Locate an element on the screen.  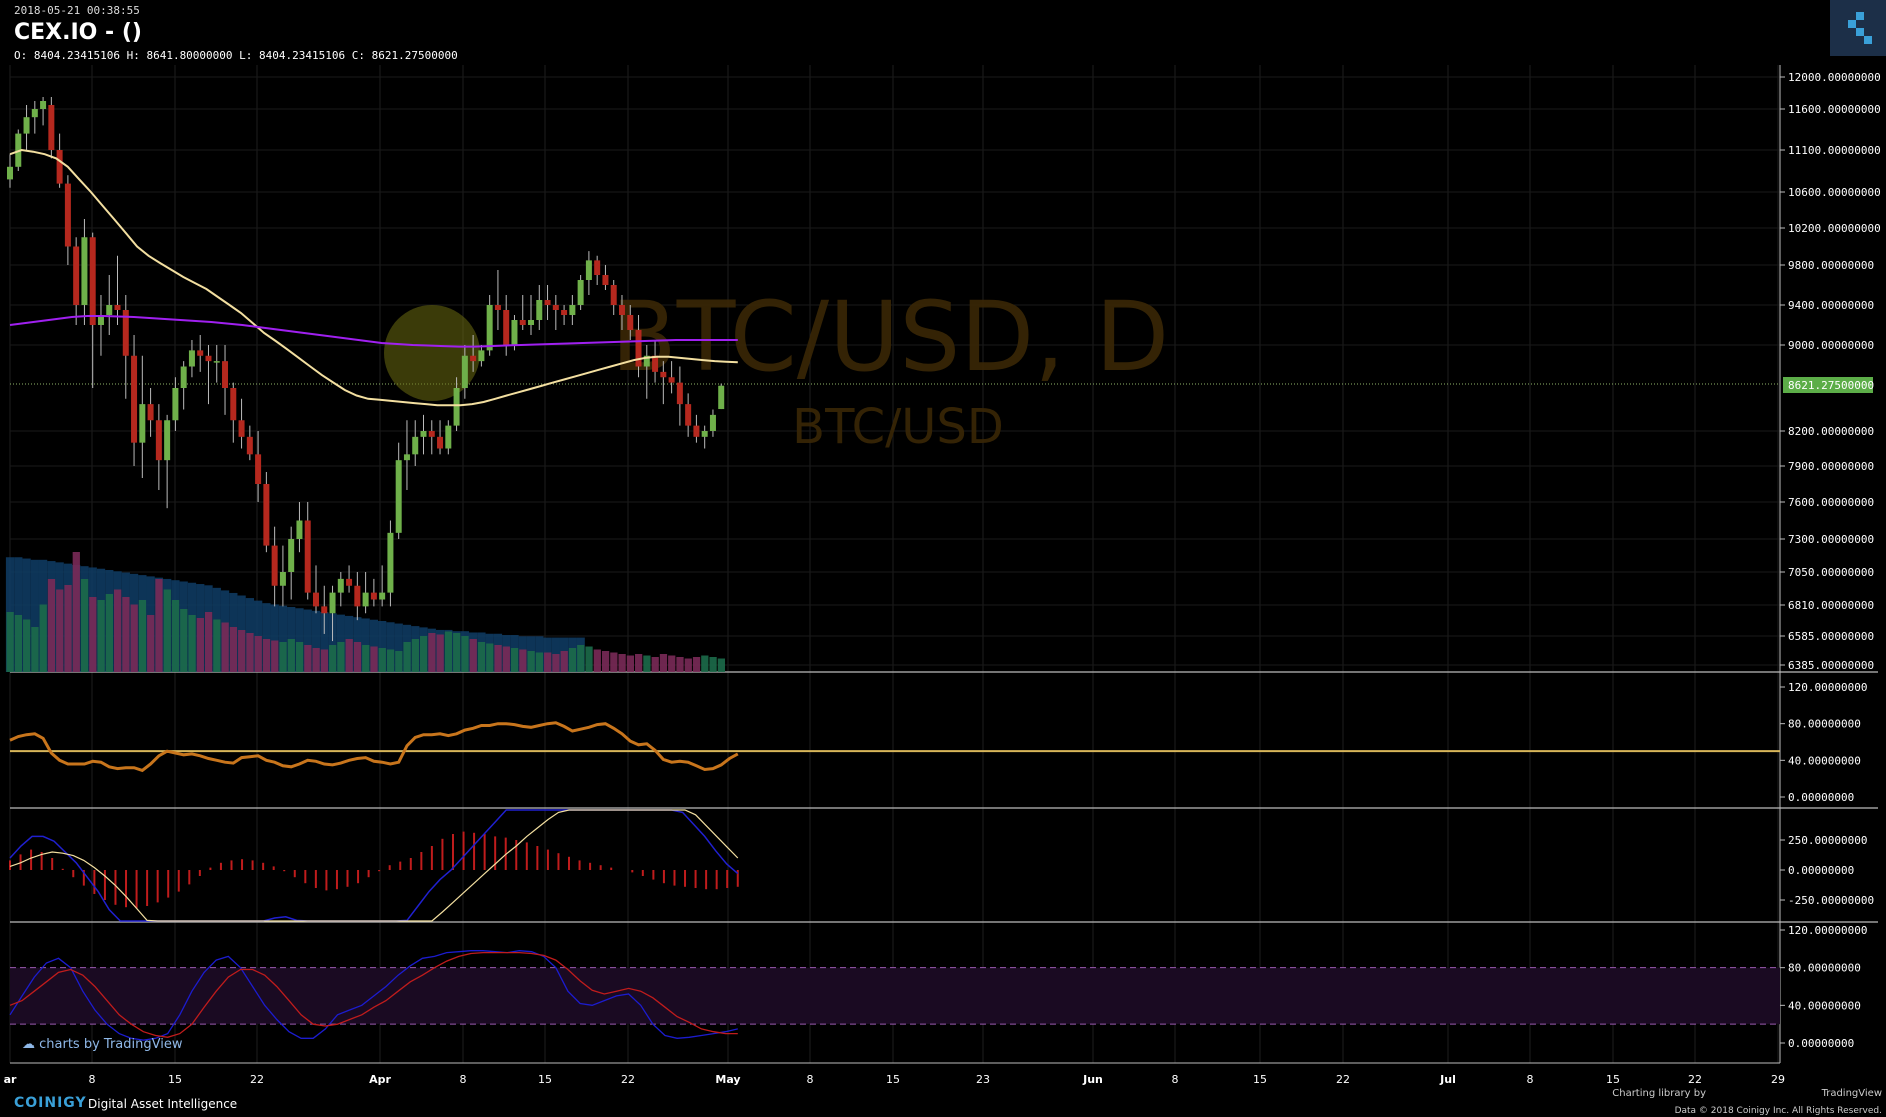
stochastic-d-line is located at coordinates (373, 994).